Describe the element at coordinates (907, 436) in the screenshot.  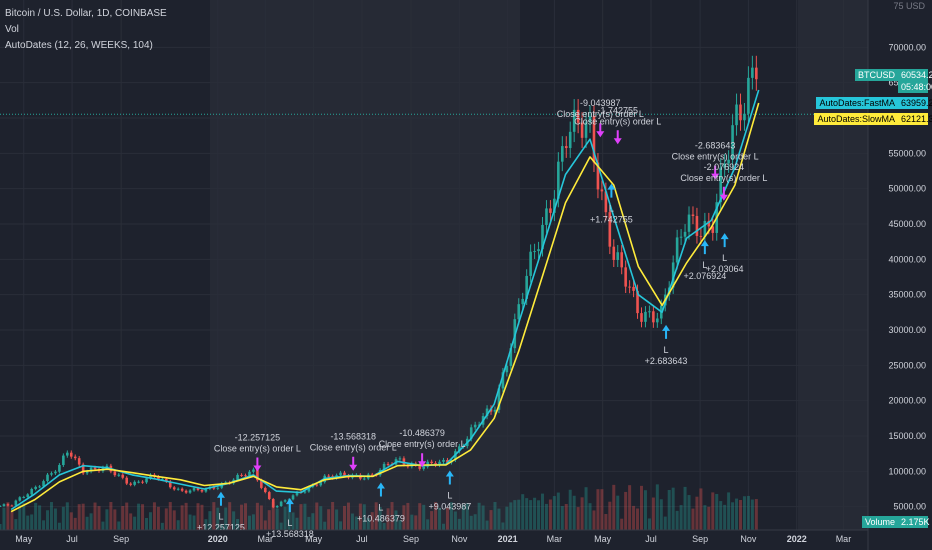
I see `price-tick-label: 15000.00` at that location.